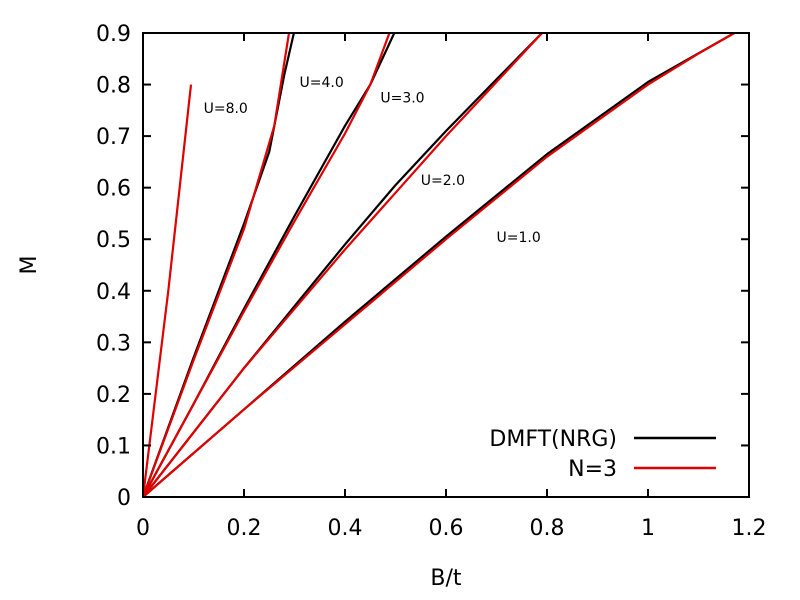  I want to click on x-tick-label: 0.8, so click(547, 528).